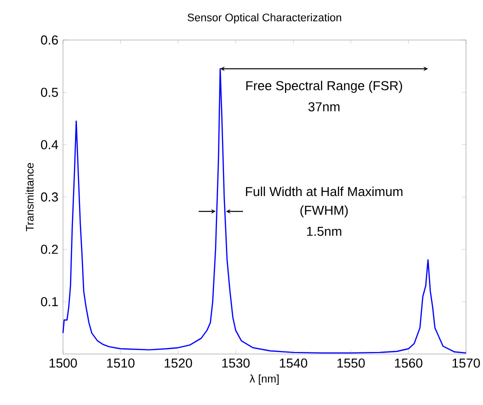  I want to click on y-tick-label: 0.5, so click(49, 92).